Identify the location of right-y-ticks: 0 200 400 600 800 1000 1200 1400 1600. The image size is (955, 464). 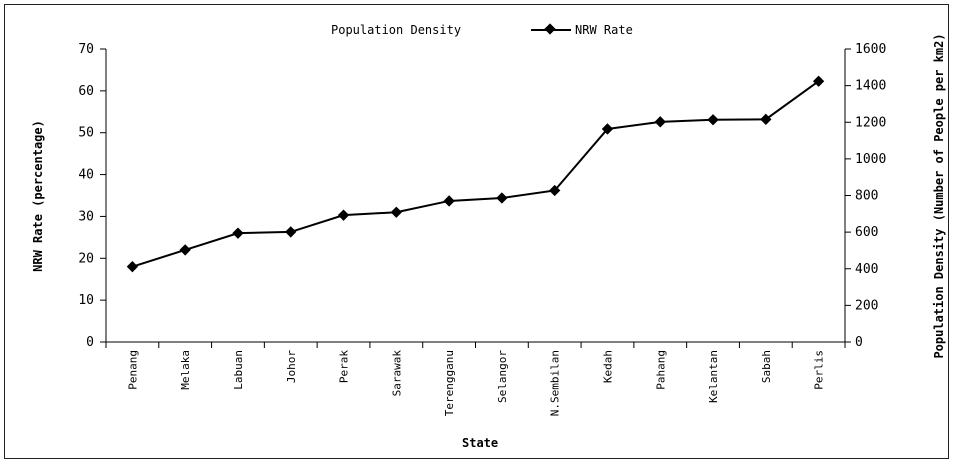
(865, 196).